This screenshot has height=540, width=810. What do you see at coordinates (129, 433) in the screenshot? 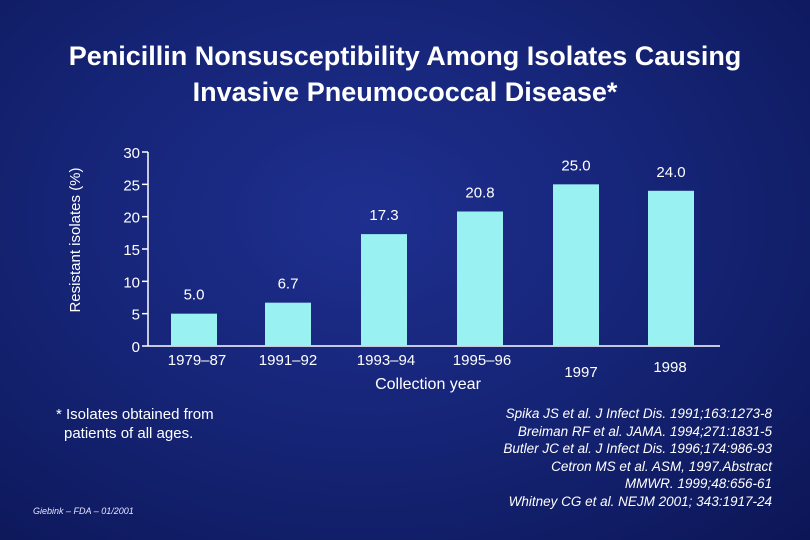
I see `footnote-line-2: patients of all ages.` at bounding box center [129, 433].